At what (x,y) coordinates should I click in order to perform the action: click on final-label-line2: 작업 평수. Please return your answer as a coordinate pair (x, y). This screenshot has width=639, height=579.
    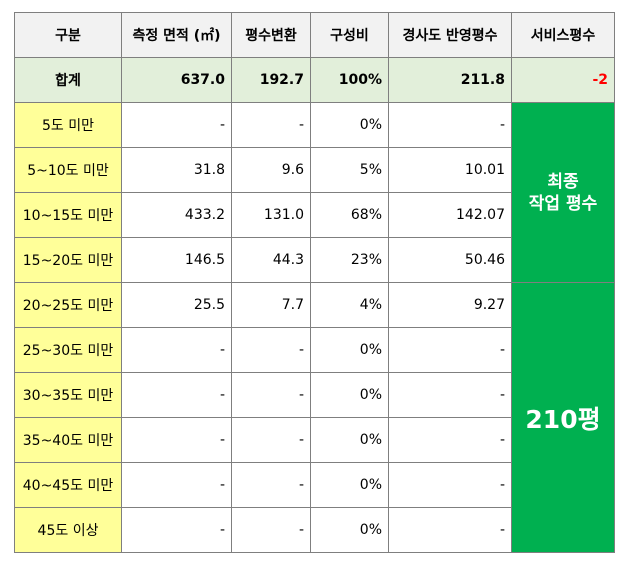
    Looking at the image, I should click on (563, 203).